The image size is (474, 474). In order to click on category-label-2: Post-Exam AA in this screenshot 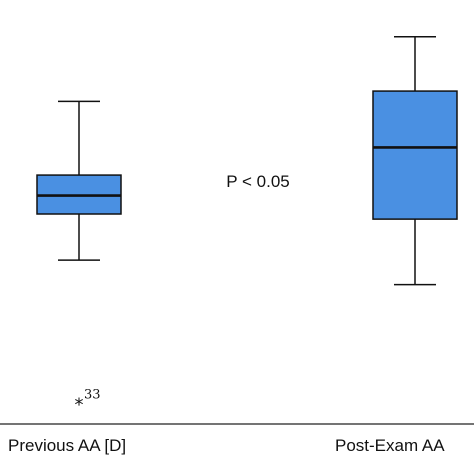, I will do `click(390, 445)`.